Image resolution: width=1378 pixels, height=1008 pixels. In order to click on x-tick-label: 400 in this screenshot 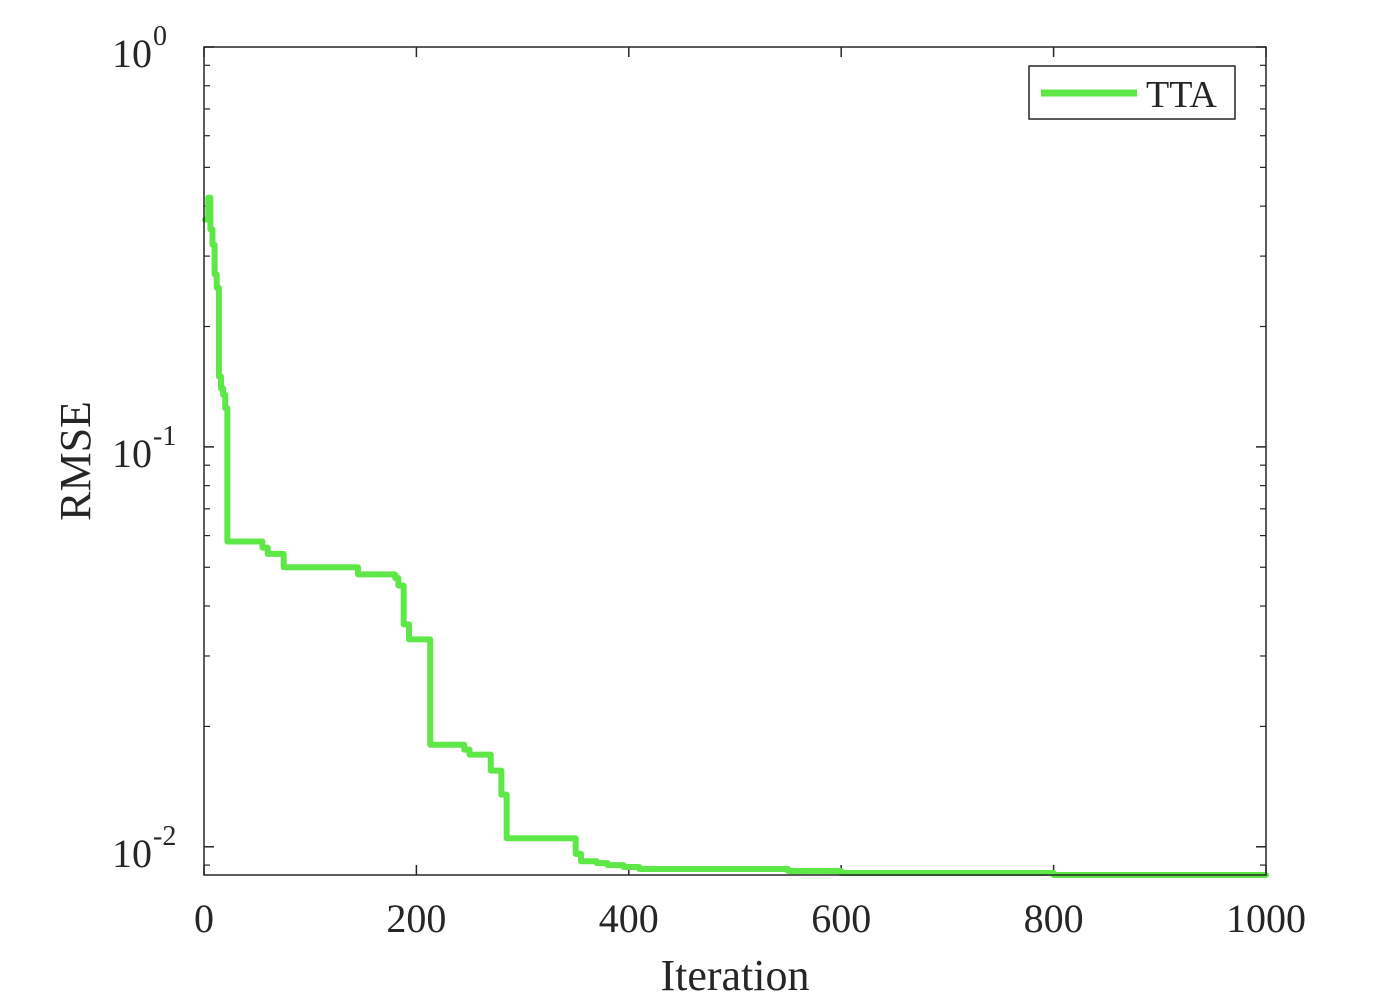, I will do `click(629, 918)`.